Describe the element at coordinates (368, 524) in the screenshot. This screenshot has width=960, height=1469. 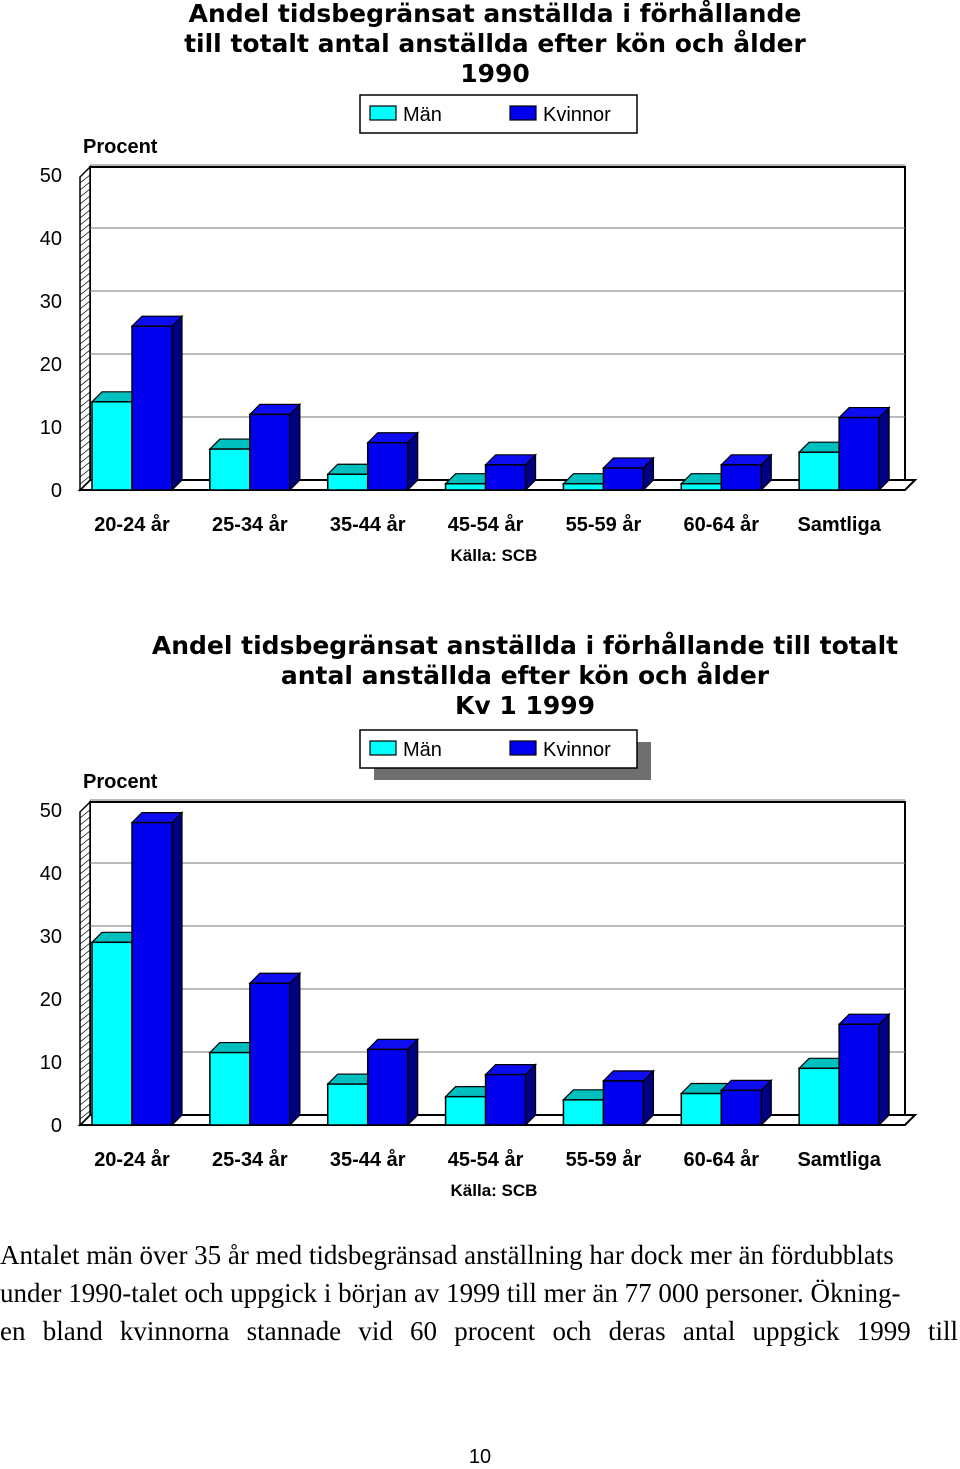
I see `x-tick-label: 35-44 år` at that location.